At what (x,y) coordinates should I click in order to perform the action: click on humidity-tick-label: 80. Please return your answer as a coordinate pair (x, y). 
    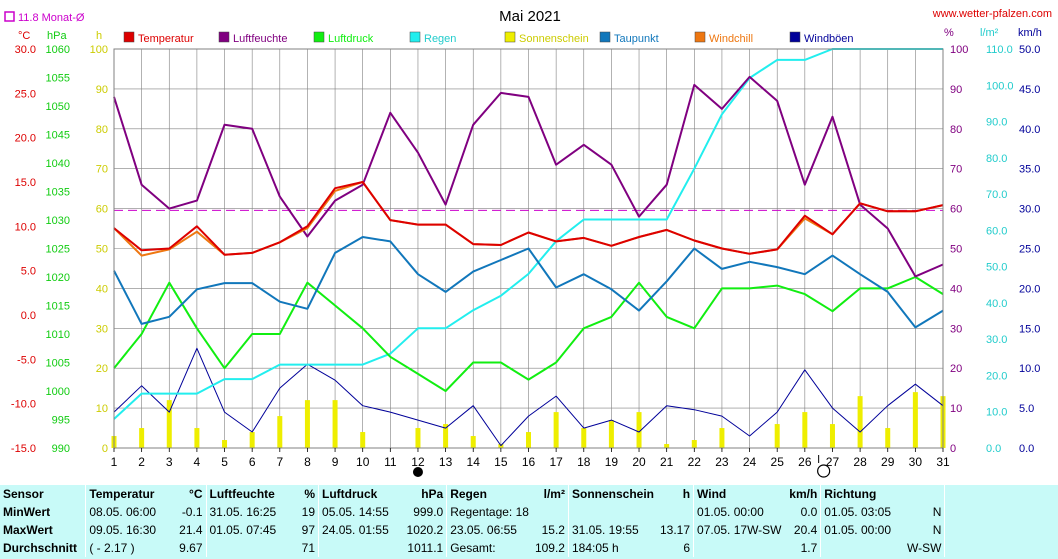
    Looking at the image, I should click on (956, 130).